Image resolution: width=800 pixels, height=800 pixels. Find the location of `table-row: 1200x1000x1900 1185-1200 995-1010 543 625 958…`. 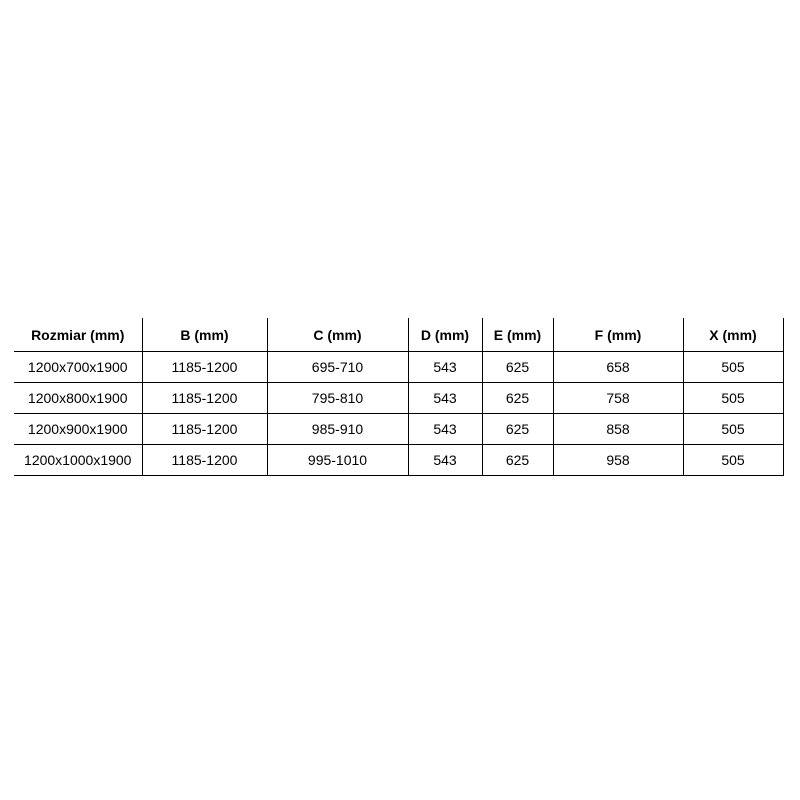

table-row: 1200x1000x1900 1185-1200 995-1010 543 625 958… is located at coordinates (399, 460).